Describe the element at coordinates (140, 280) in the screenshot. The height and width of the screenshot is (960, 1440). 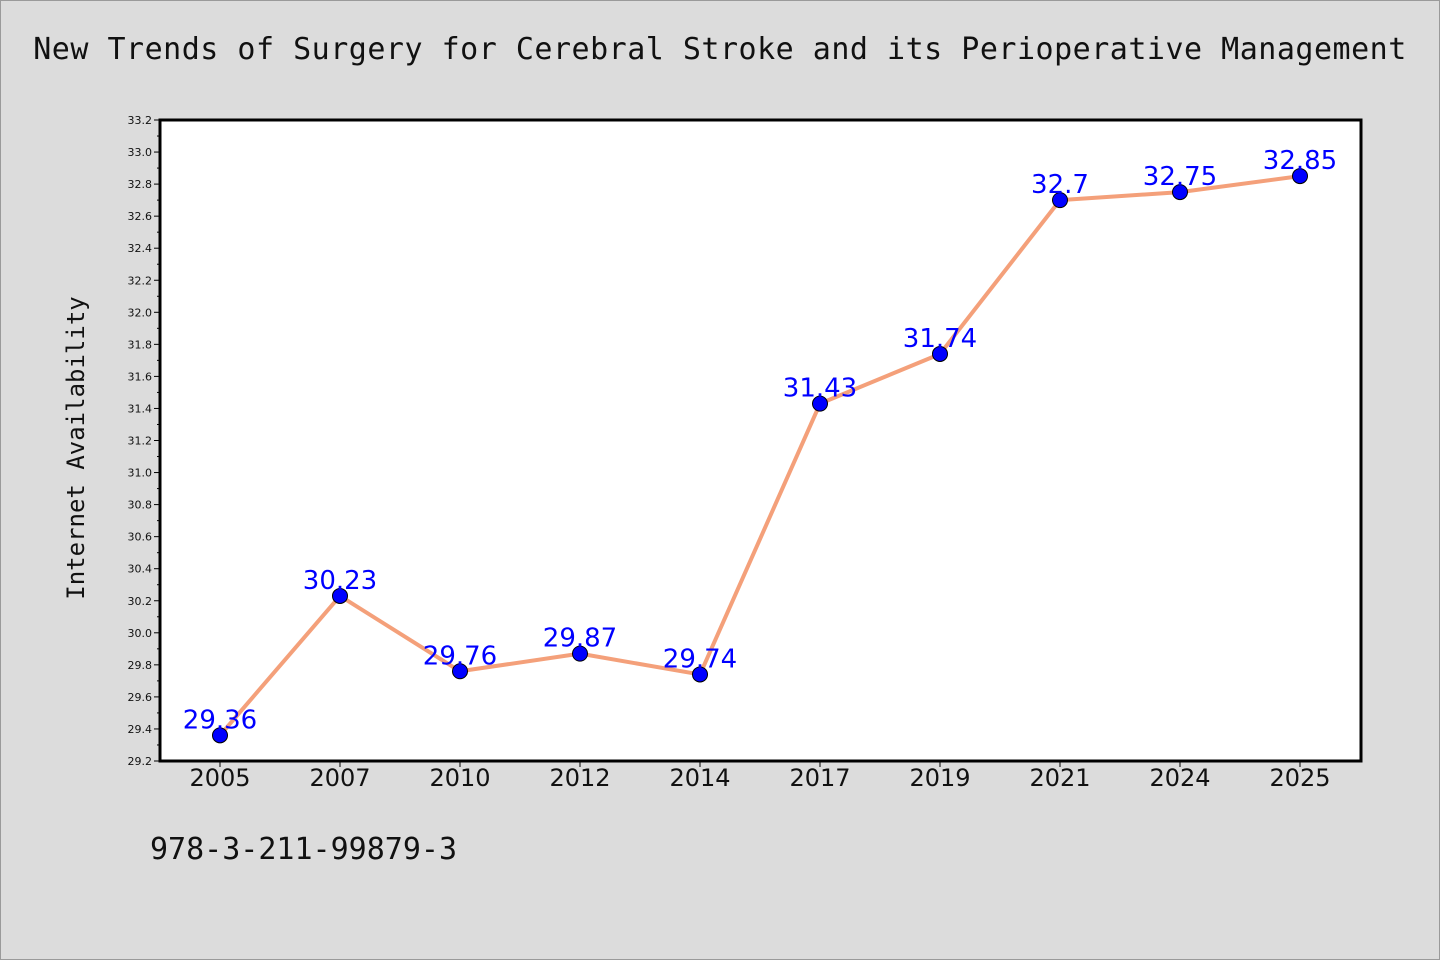
I see `y-tick-label: 32.2` at that location.